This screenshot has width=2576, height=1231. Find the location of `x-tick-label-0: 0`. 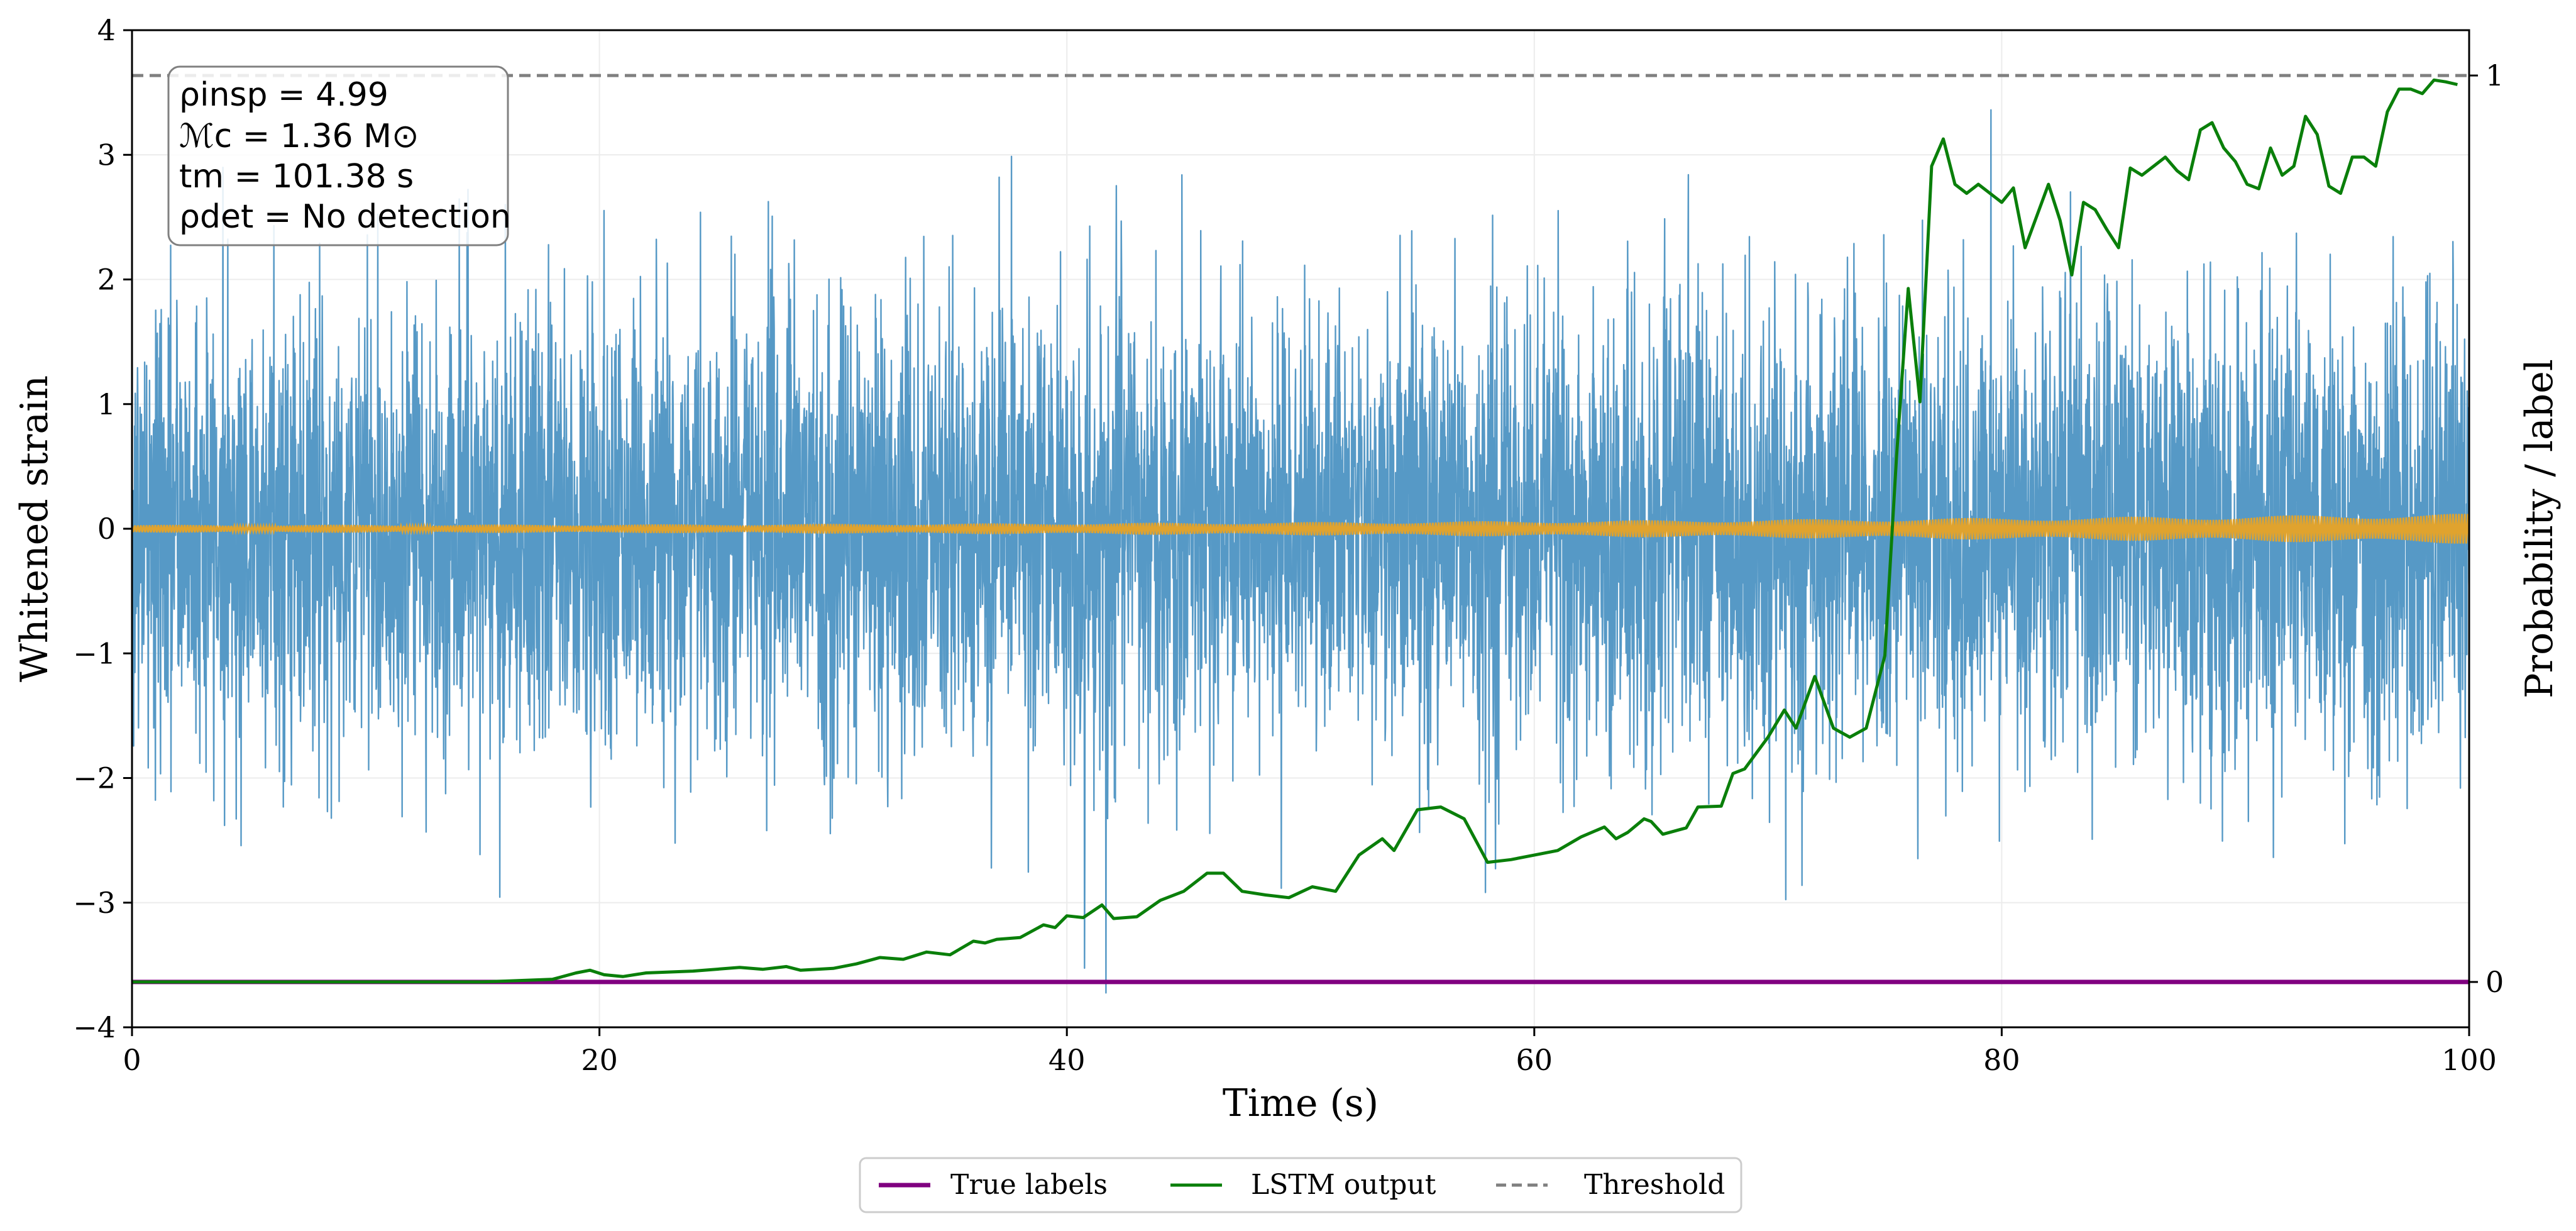

x-tick-label-0: 0 is located at coordinates (132, 1060).